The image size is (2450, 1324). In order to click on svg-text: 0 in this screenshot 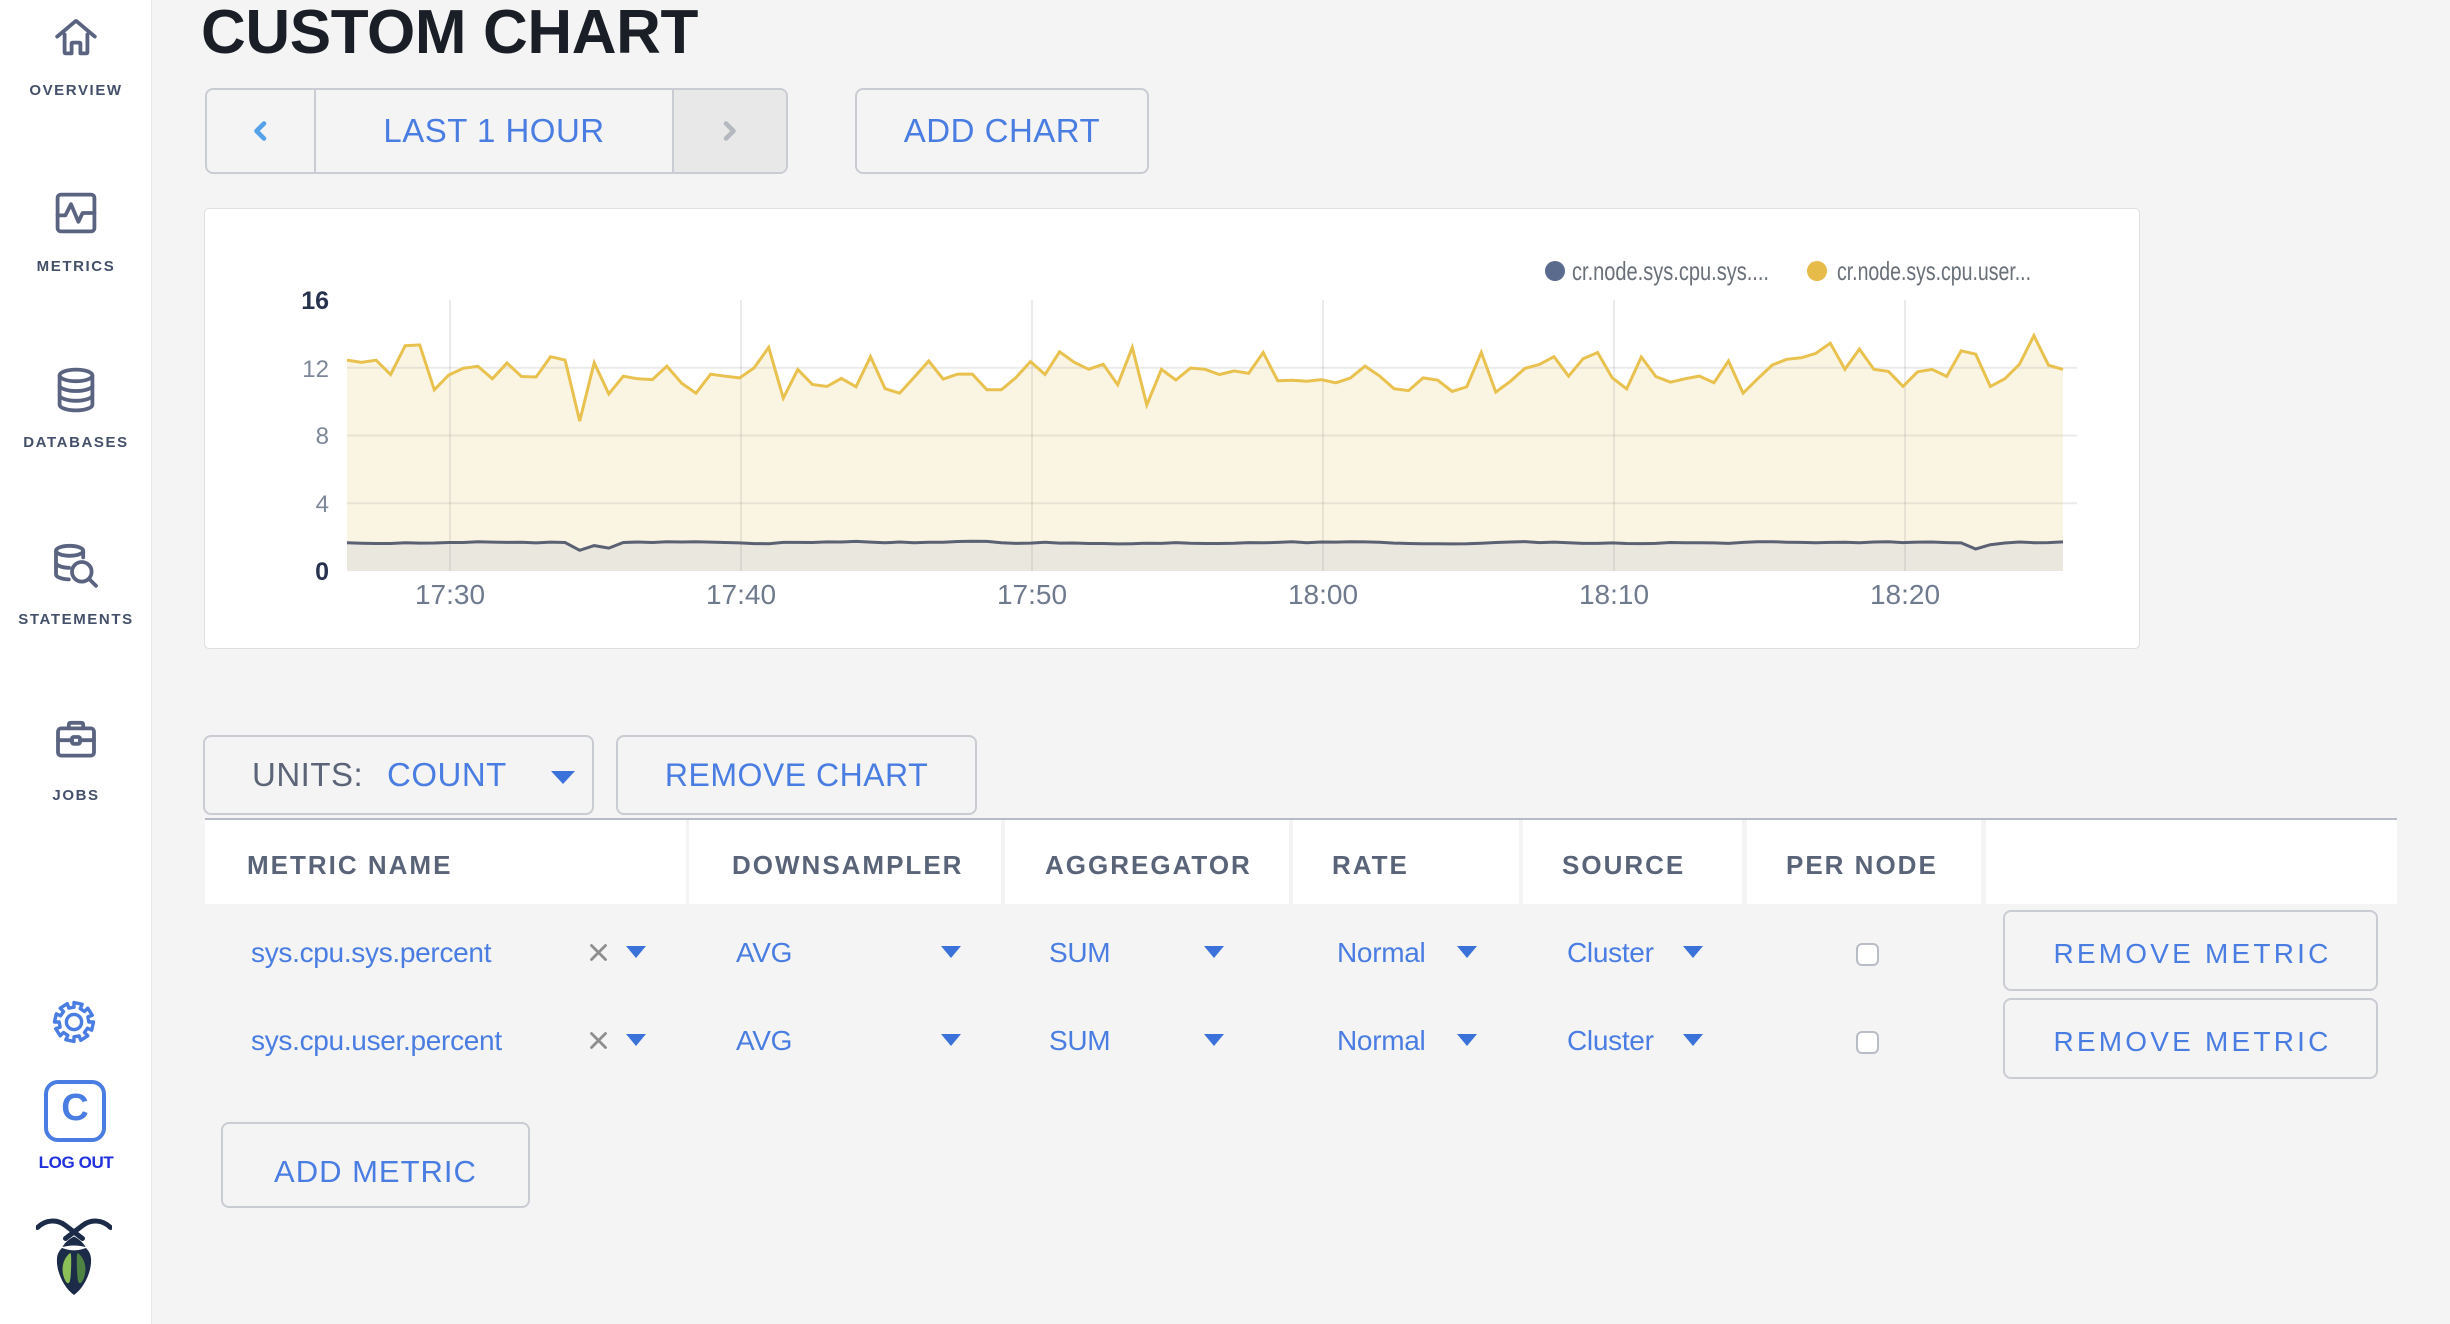, I will do `click(322, 572)`.